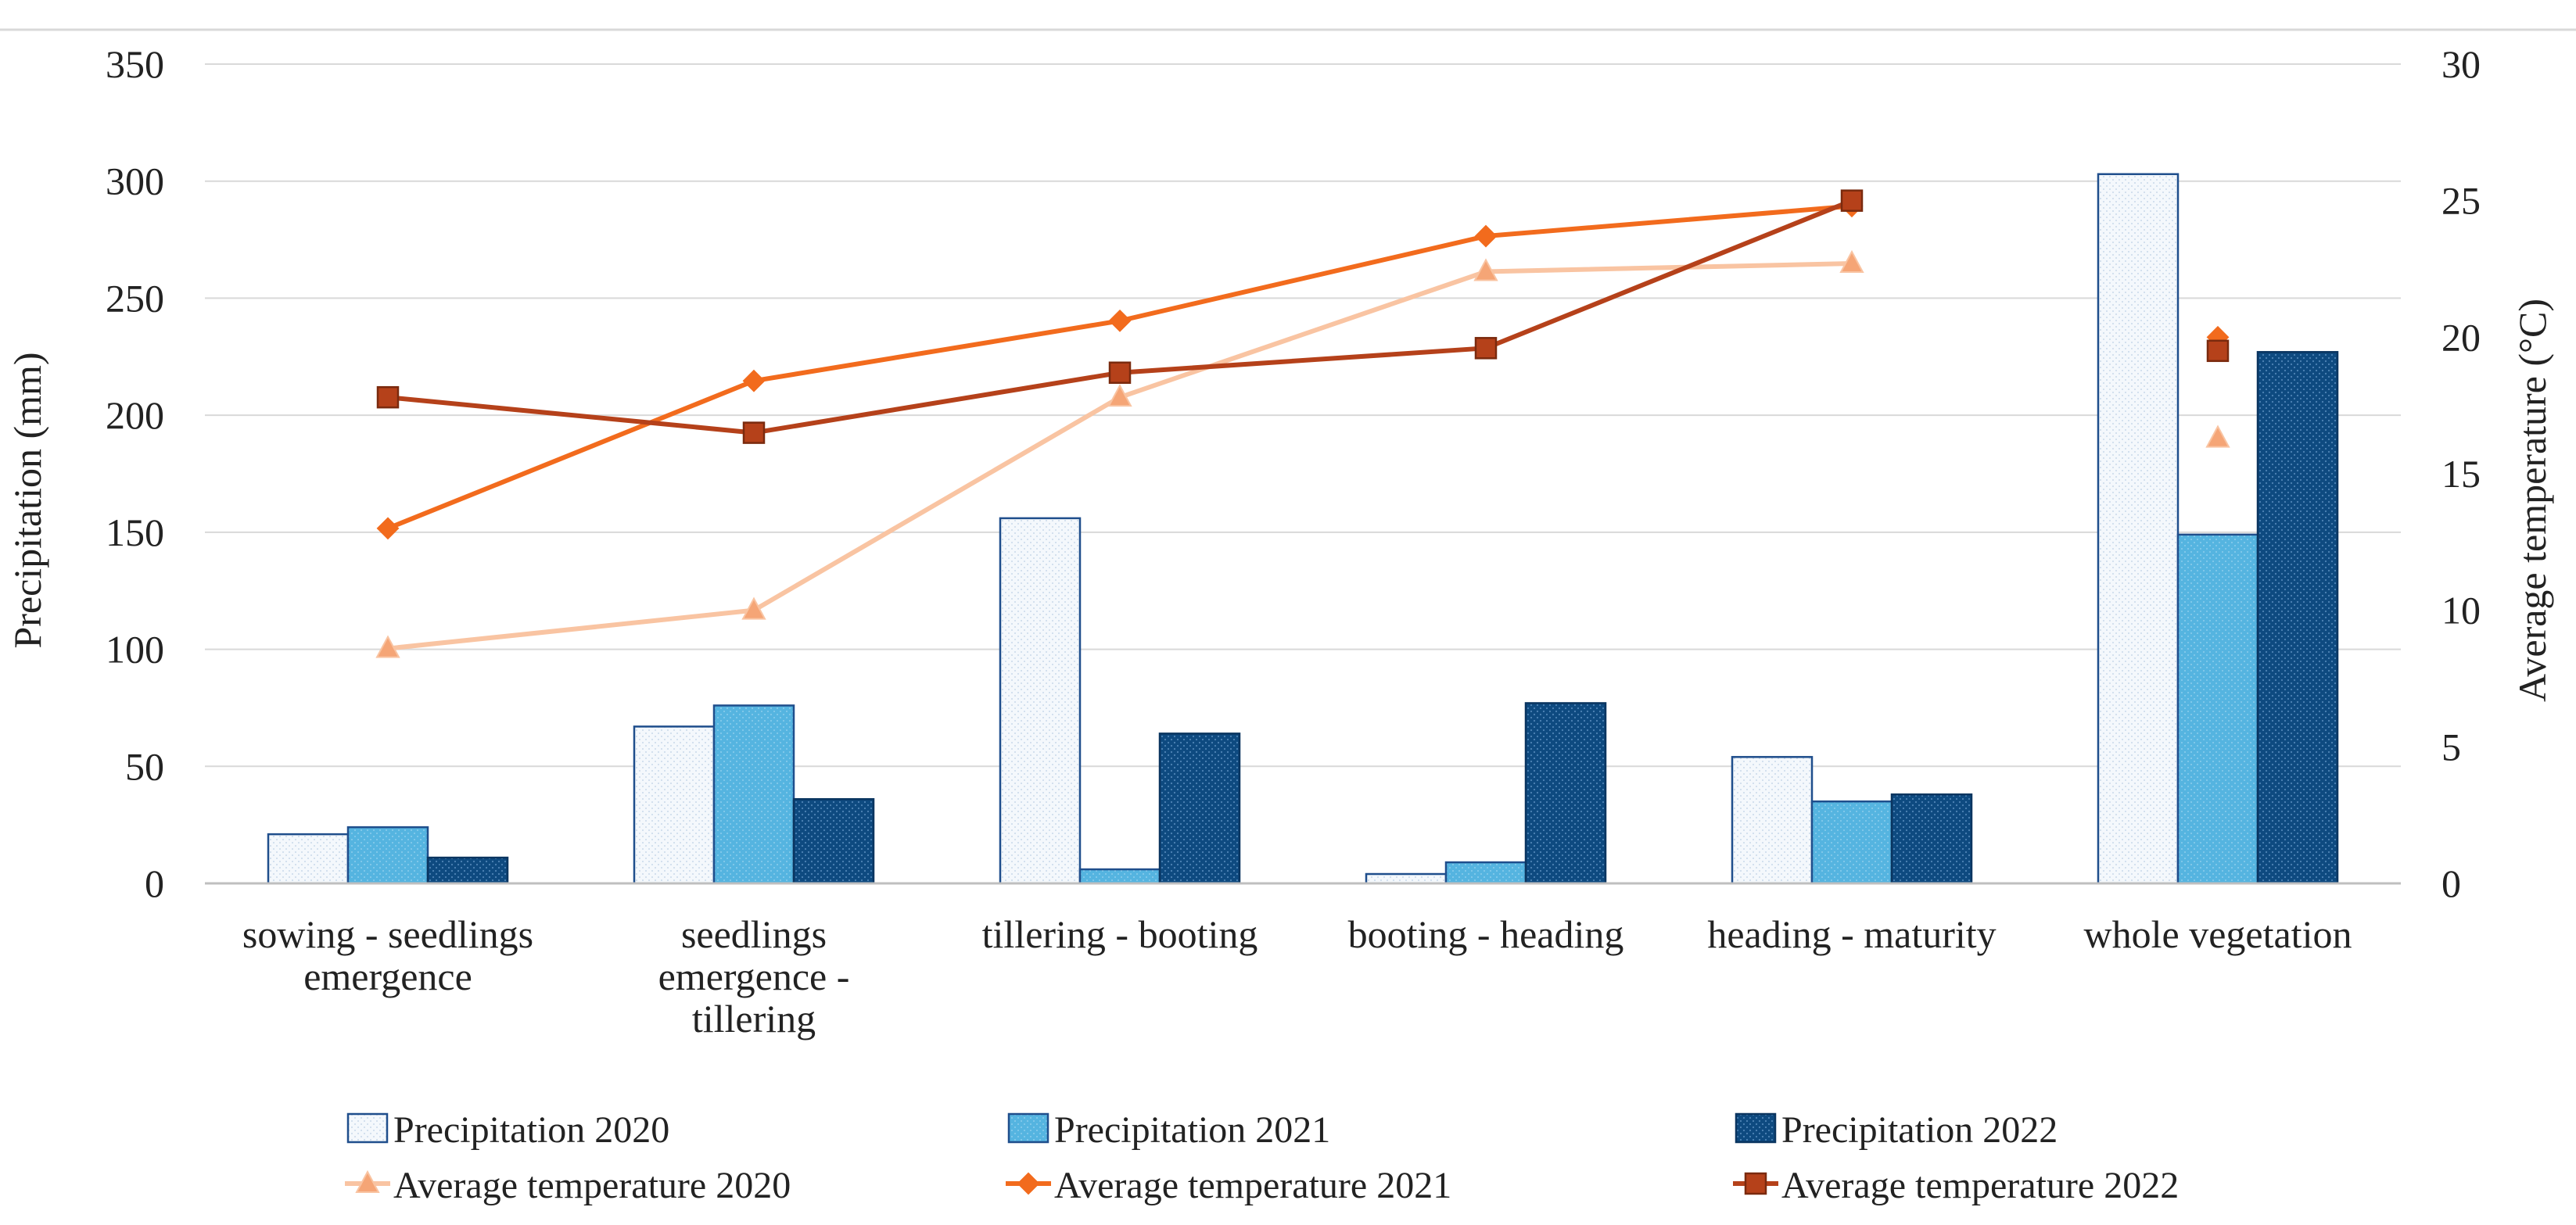 This screenshot has width=2576, height=1225. I want to click on left-tick-250: 250, so click(135, 298).